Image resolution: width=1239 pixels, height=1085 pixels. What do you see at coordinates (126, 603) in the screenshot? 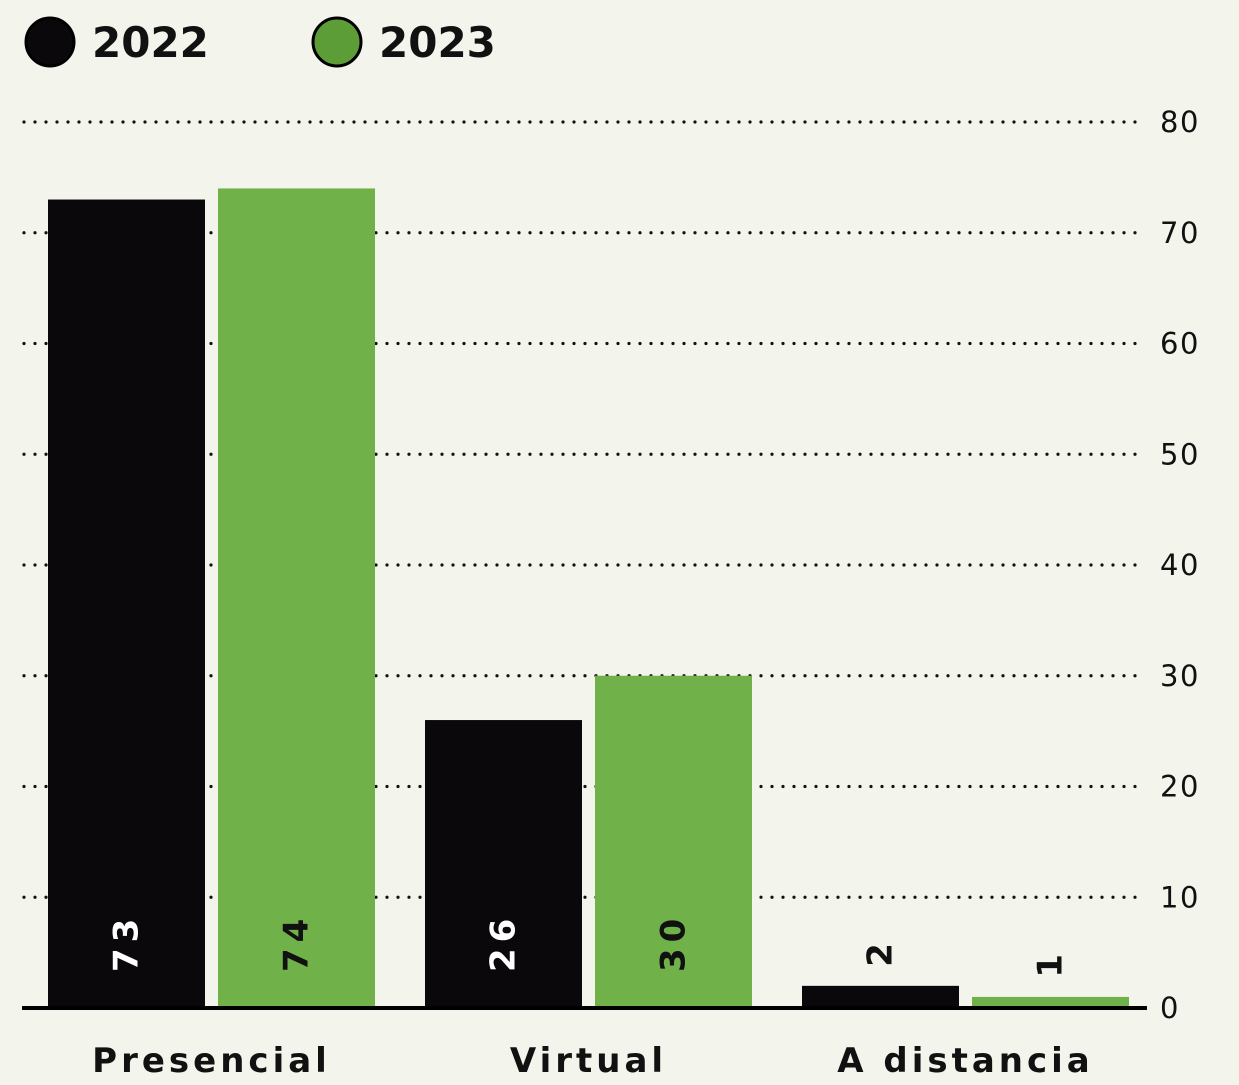
I see `bar-2022-presencial` at bounding box center [126, 603].